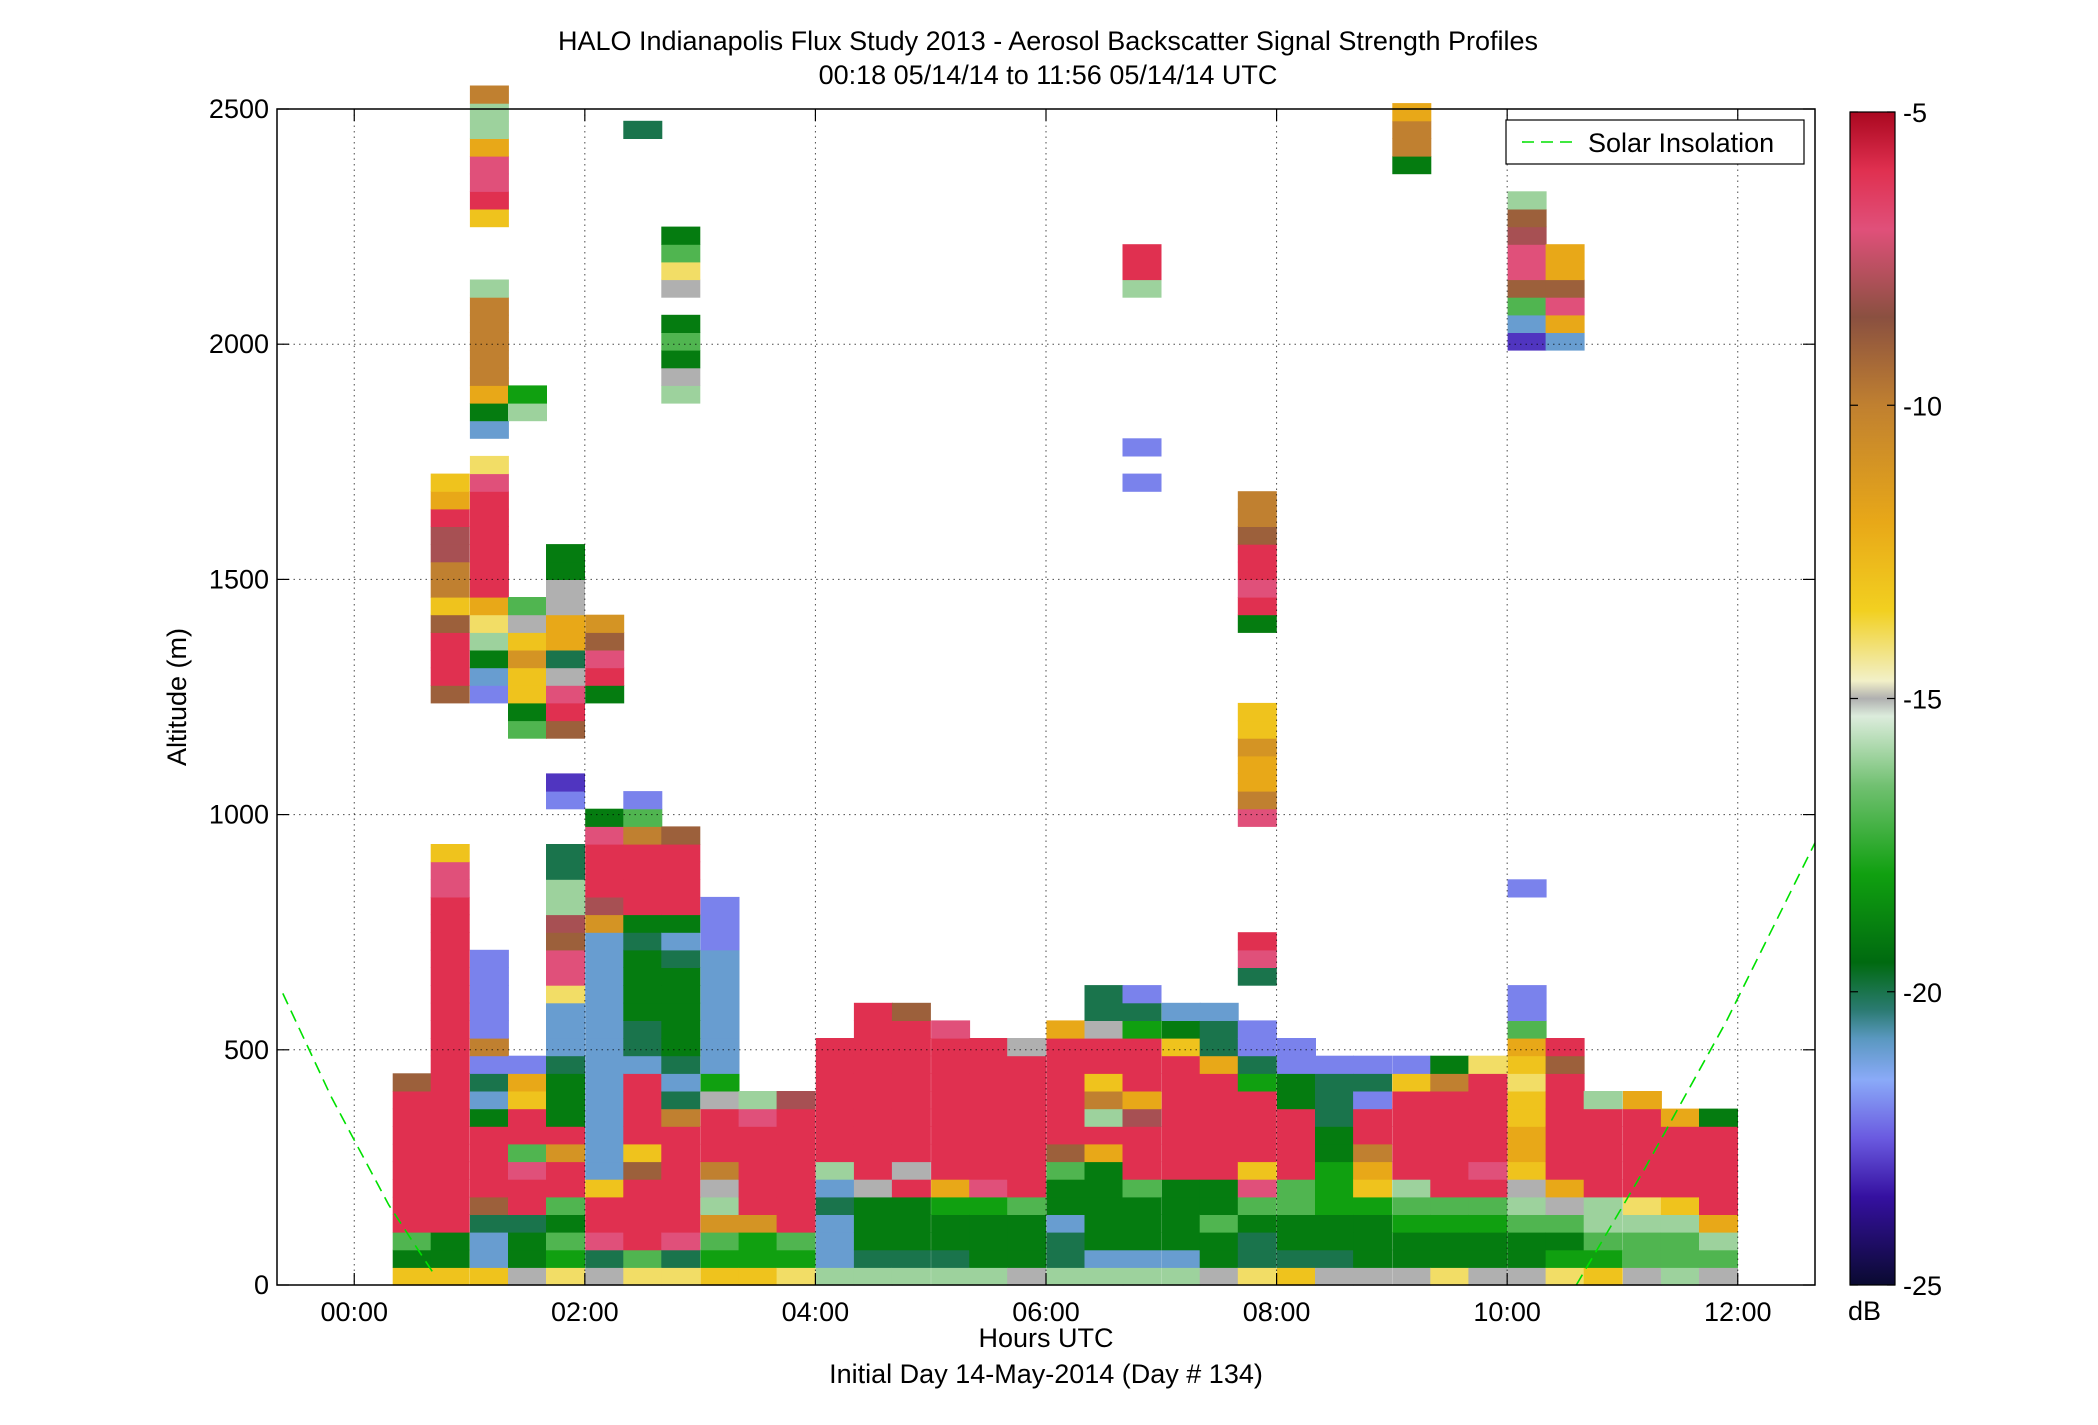  Describe the element at coordinates (246, 1050) in the screenshot. I see `y-tick-label: 500` at that location.